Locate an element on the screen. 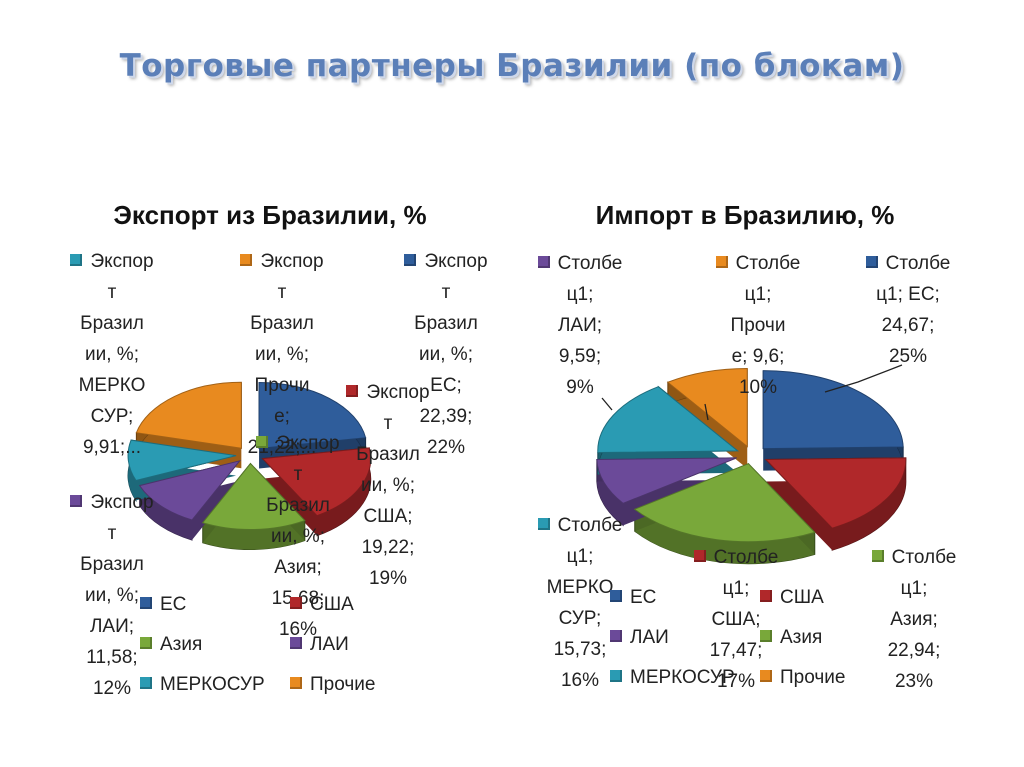 The width and height of the screenshot is (1024, 767). label-line: Прочи is located at coordinates (758, 325).